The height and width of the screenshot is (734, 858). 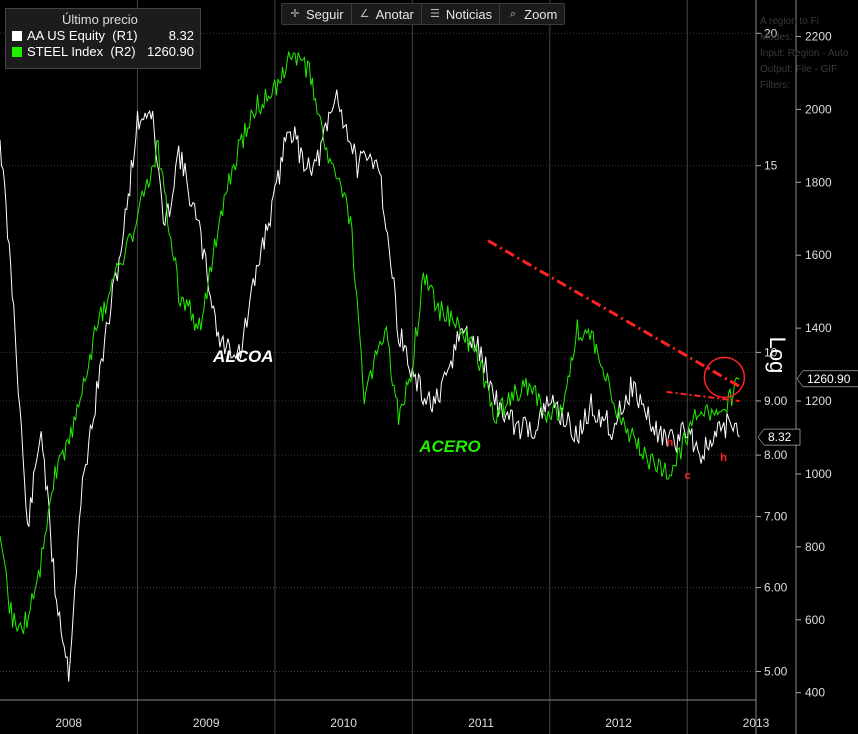 I want to click on steel-last-tag-label: 1260.90, so click(x=829, y=379).